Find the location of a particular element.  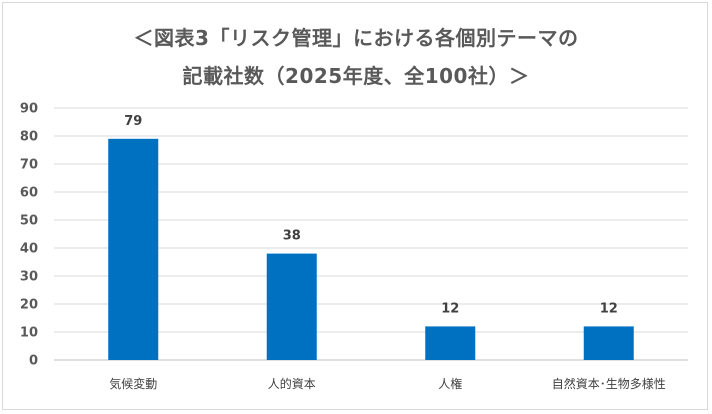

y-tick-label: 0 is located at coordinates (33, 361).